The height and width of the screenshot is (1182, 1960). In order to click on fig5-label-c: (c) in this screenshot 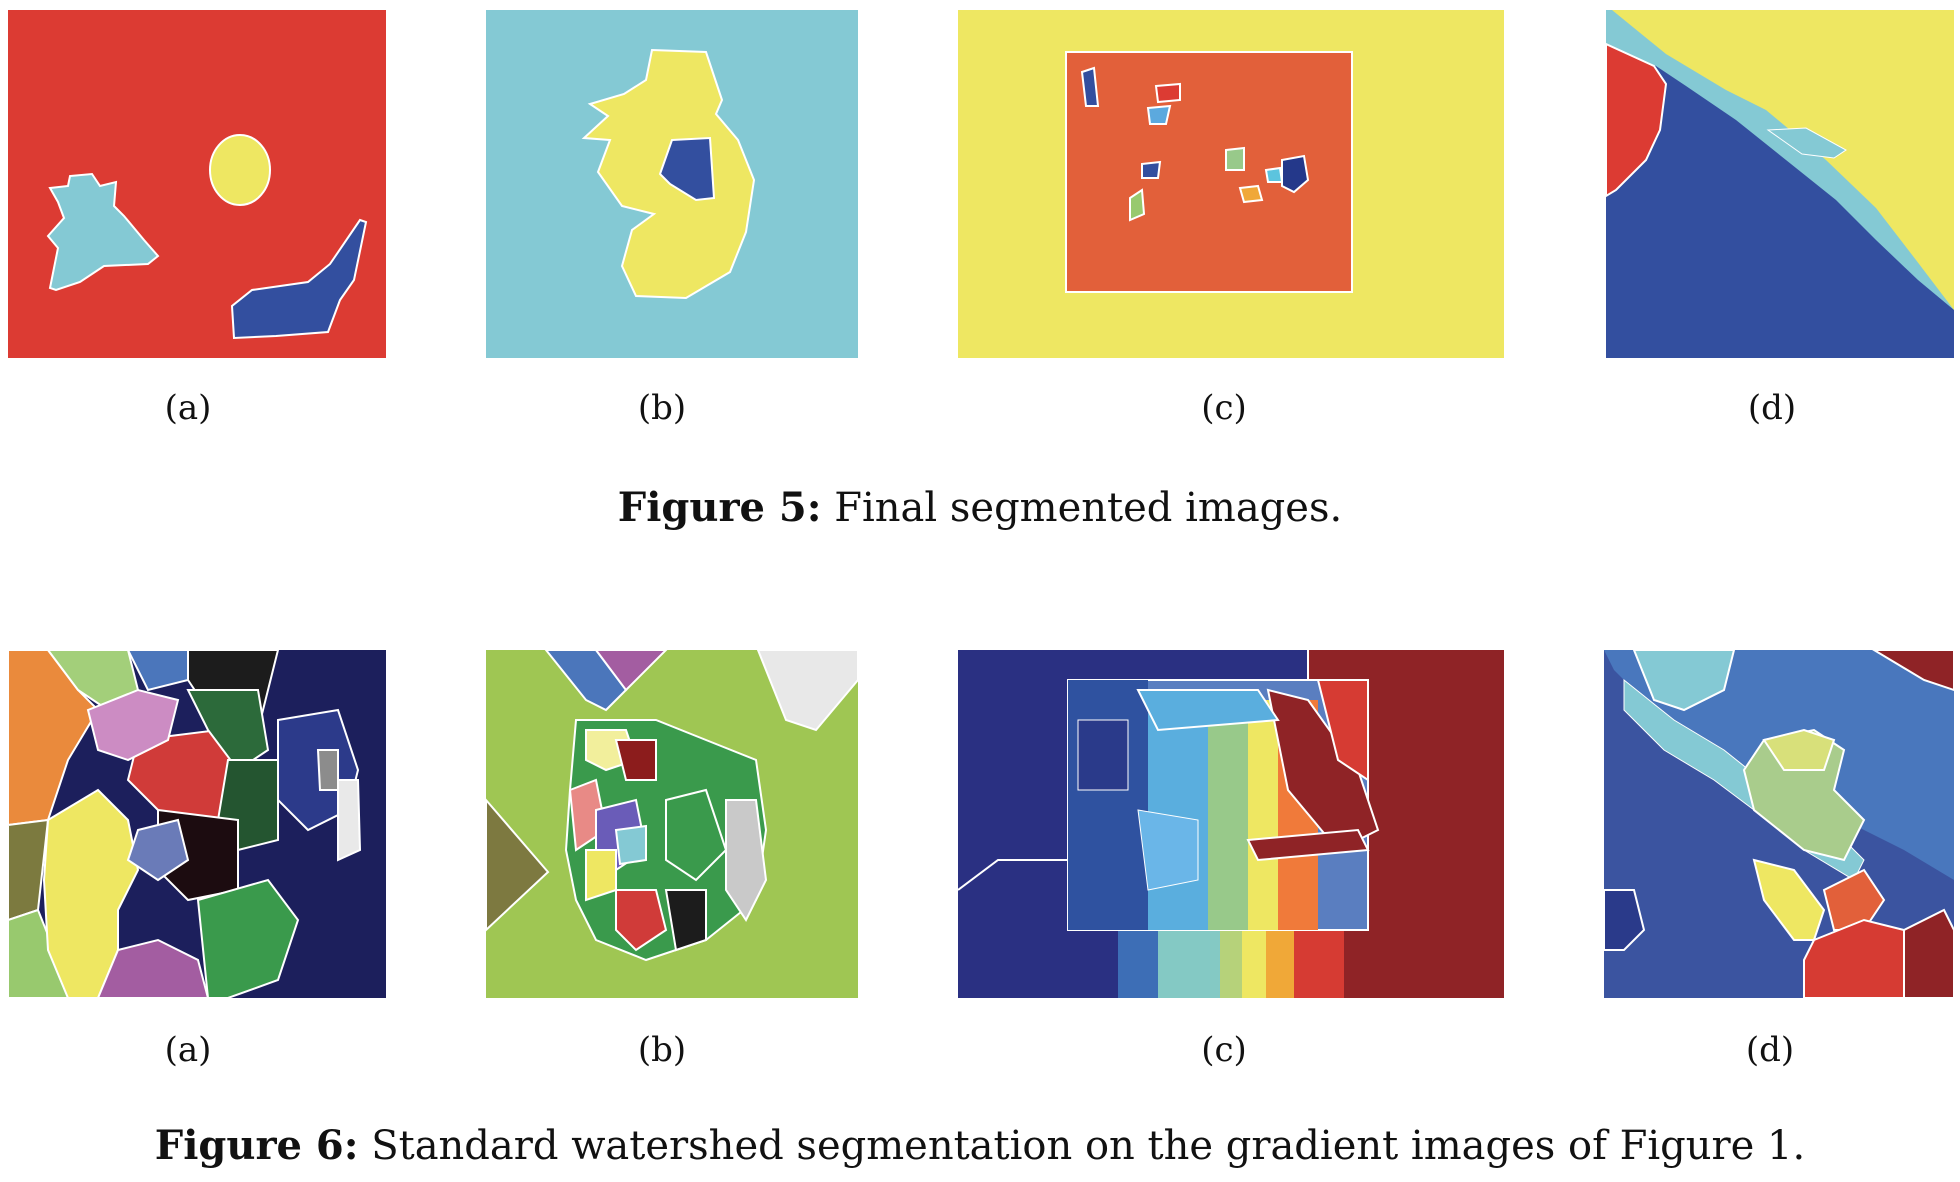, I will do `click(1224, 408)`.